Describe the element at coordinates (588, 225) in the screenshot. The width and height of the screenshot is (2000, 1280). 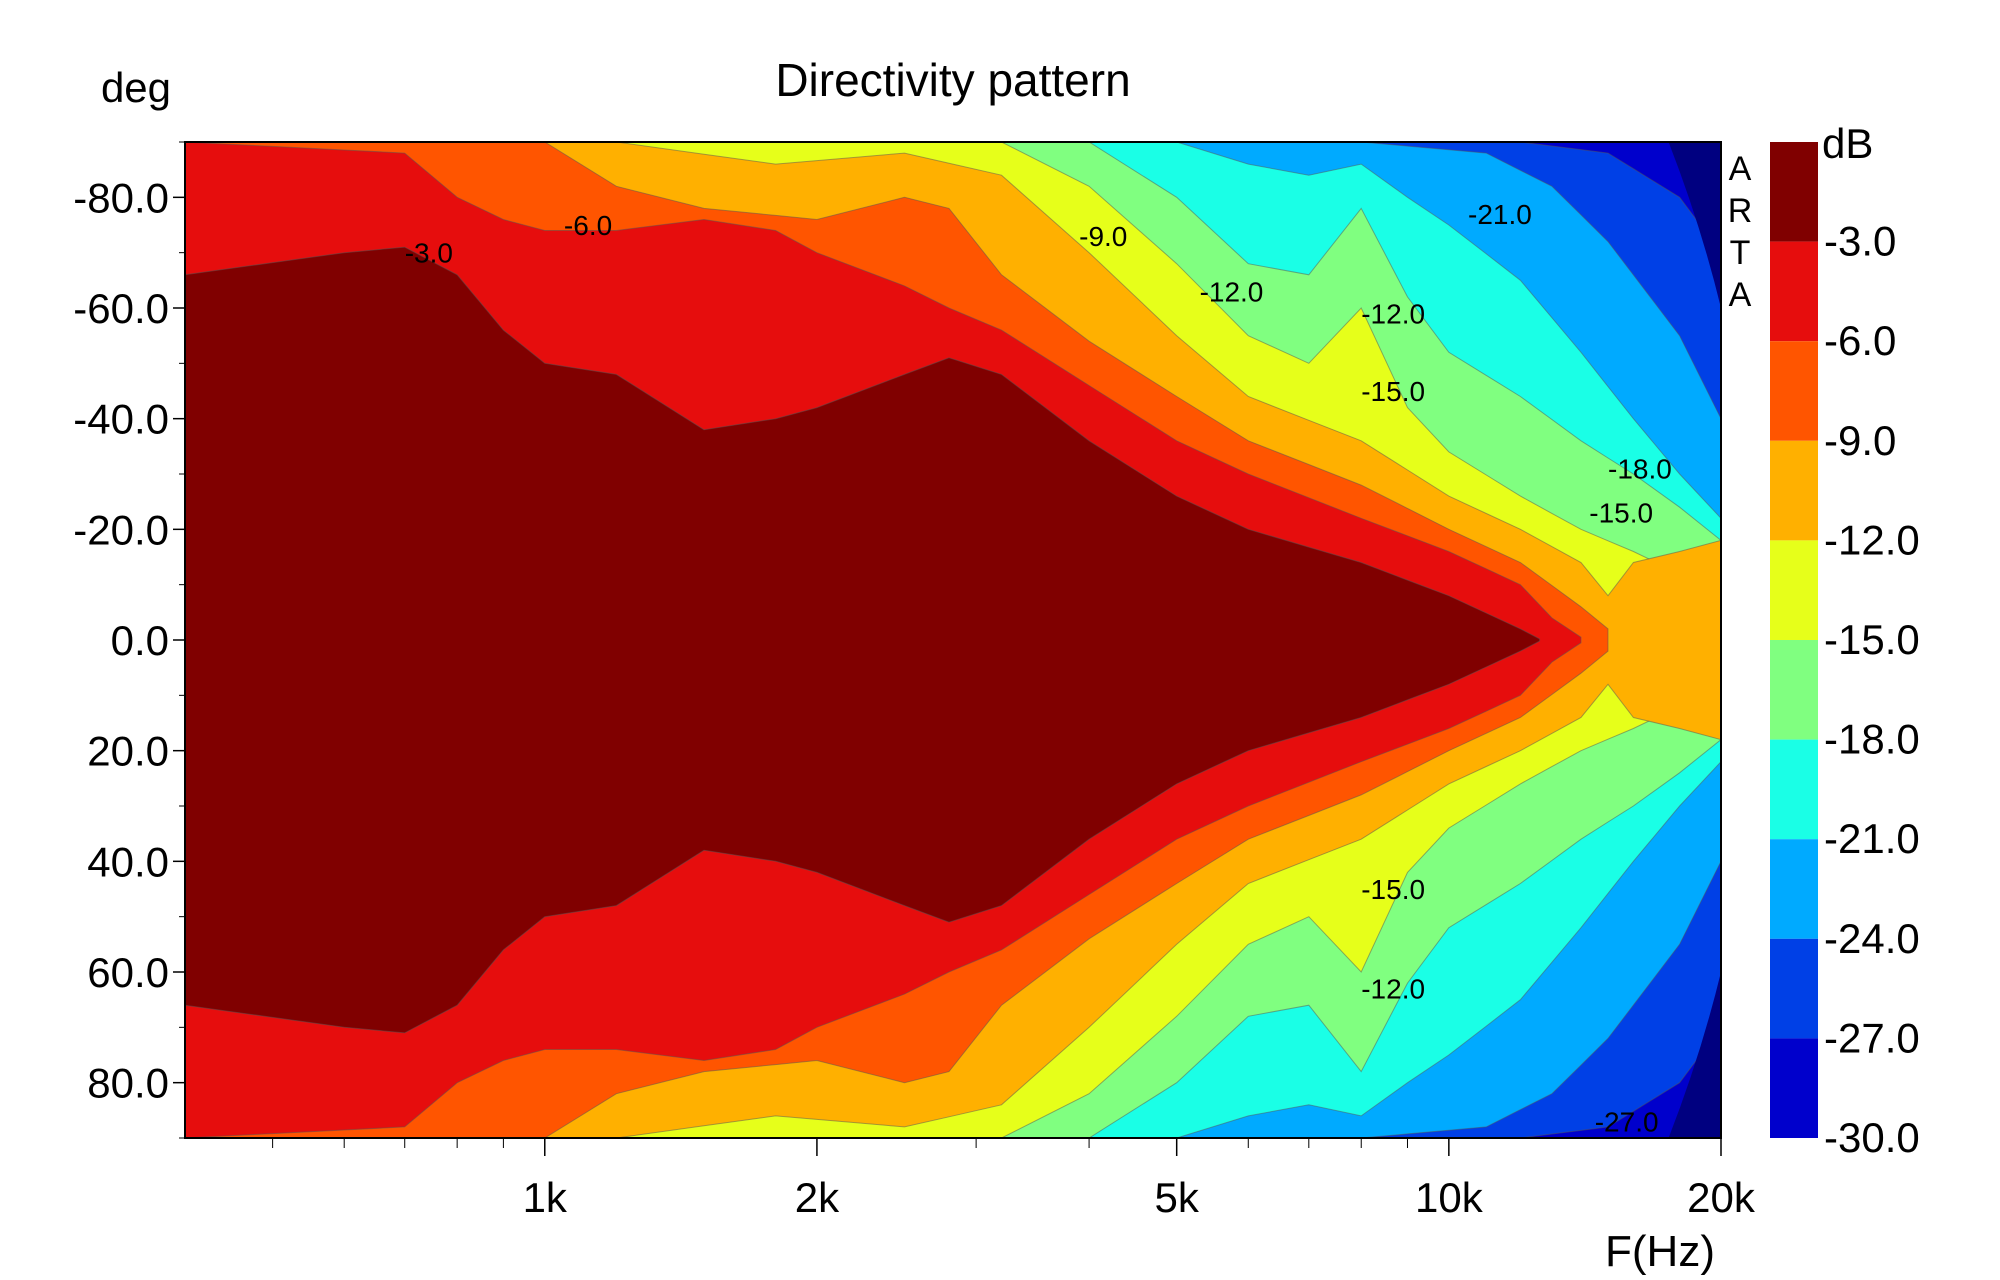
I see `contour-label: -6.0` at that location.